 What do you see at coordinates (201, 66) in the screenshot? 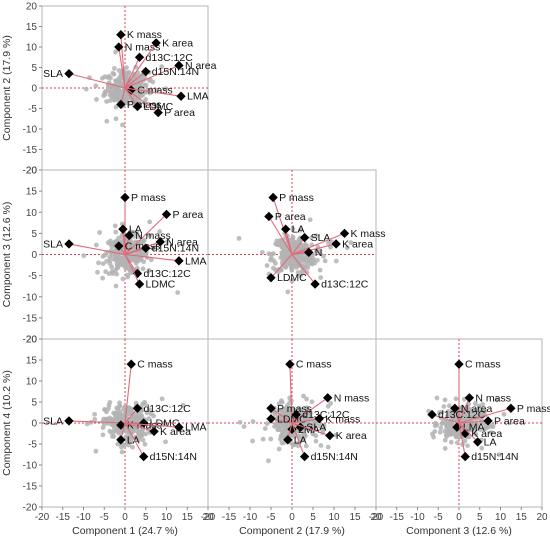
I see `vector-label: N area` at bounding box center [201, 66].